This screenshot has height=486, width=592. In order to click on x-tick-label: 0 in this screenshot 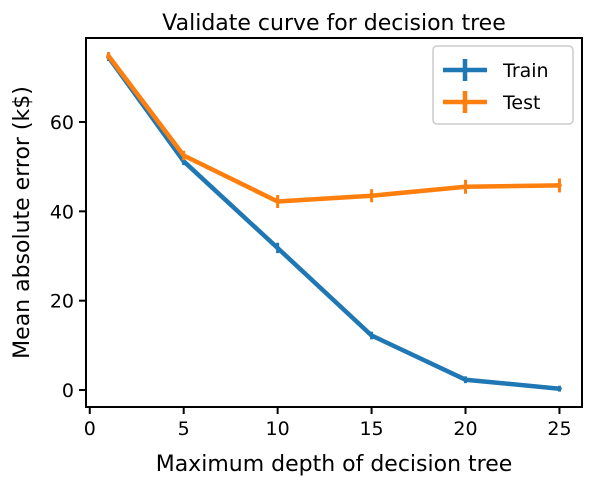, I will do `click(90, 429)`.